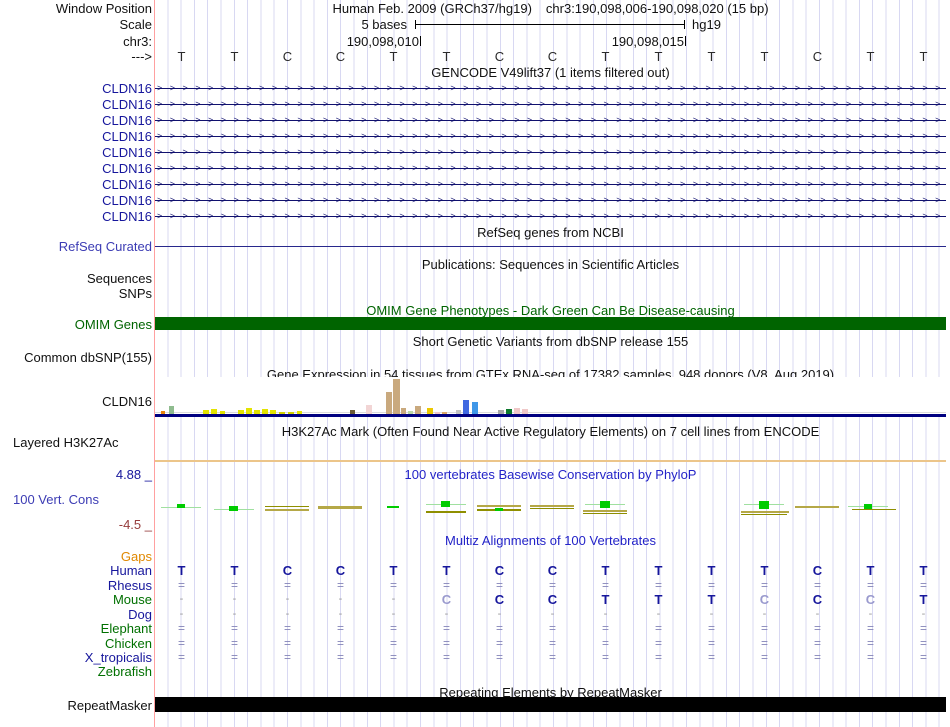  I want to click on species-label: Chicken, so click(128, 643).